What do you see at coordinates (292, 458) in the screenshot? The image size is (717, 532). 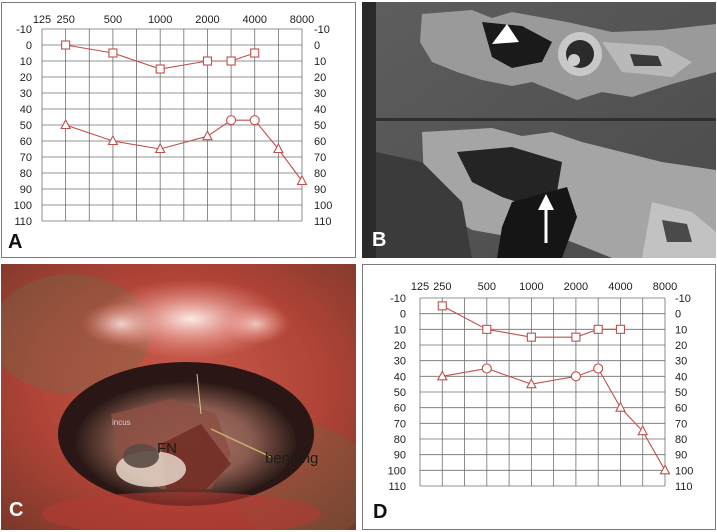 I see `annotation-bending: bending` at bounding box center [292, 458].